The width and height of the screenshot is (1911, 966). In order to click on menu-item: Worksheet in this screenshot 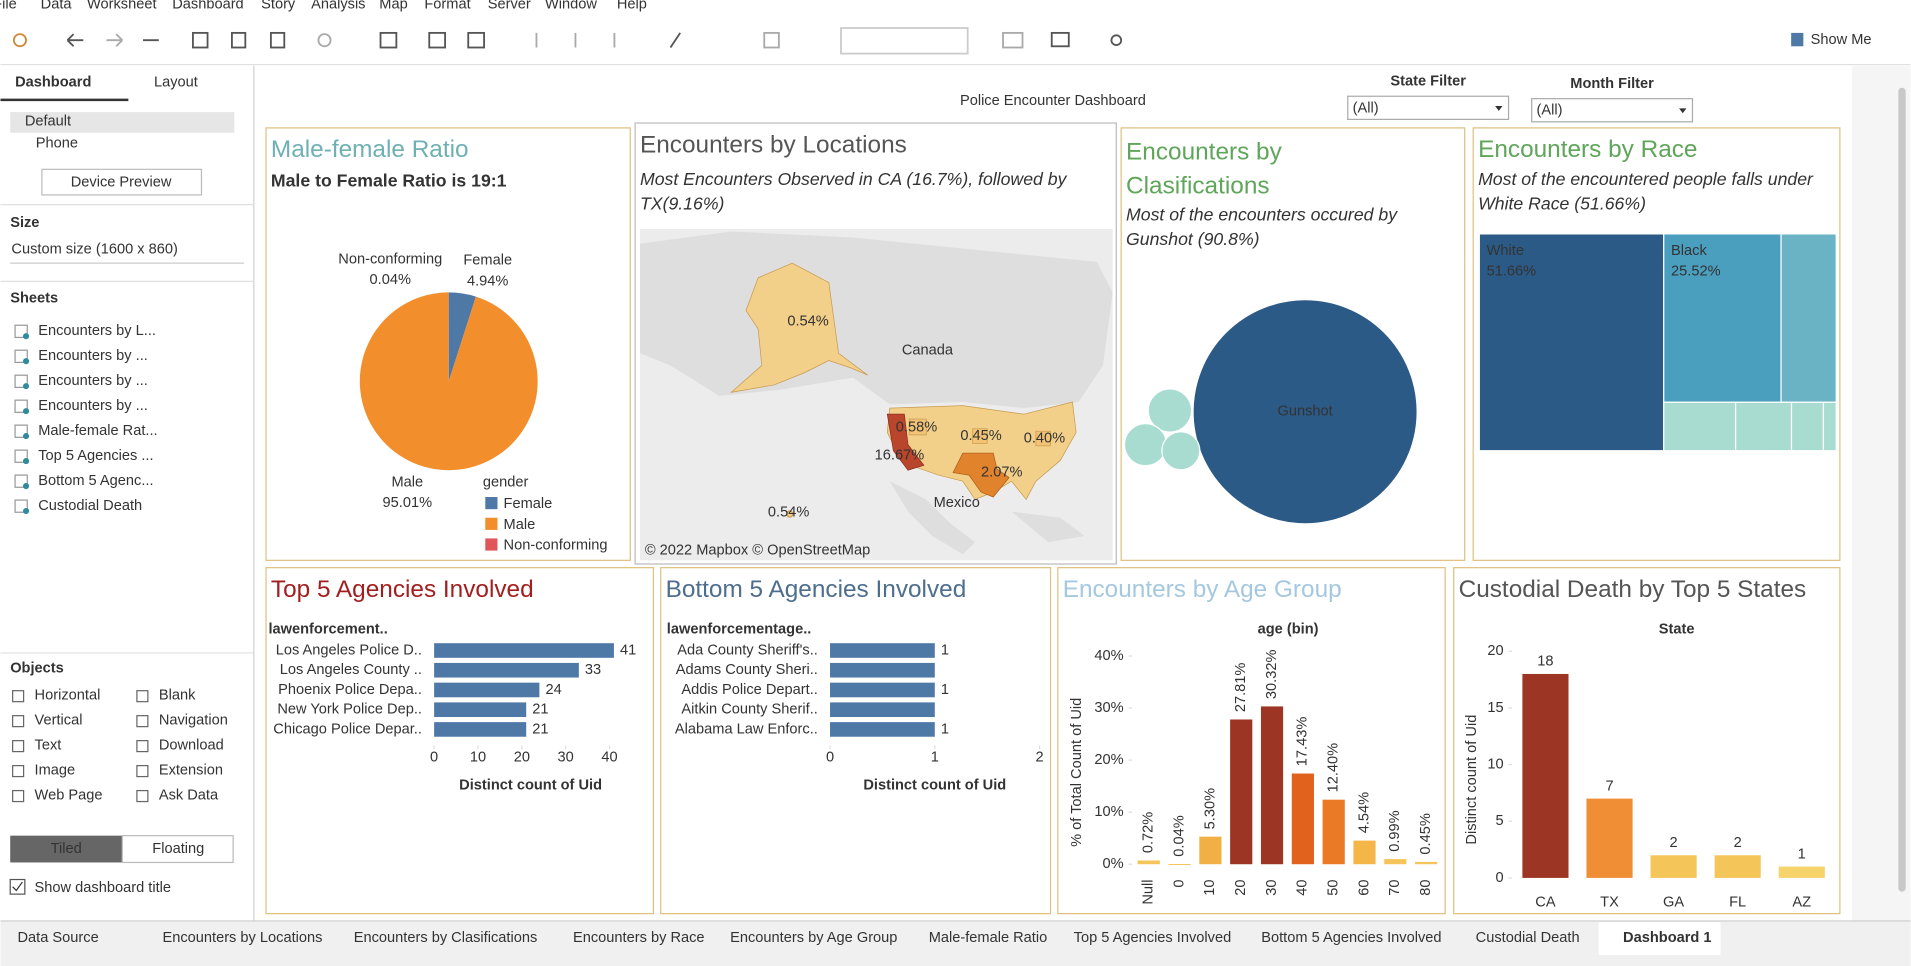, I will do `click(122, 6)`.